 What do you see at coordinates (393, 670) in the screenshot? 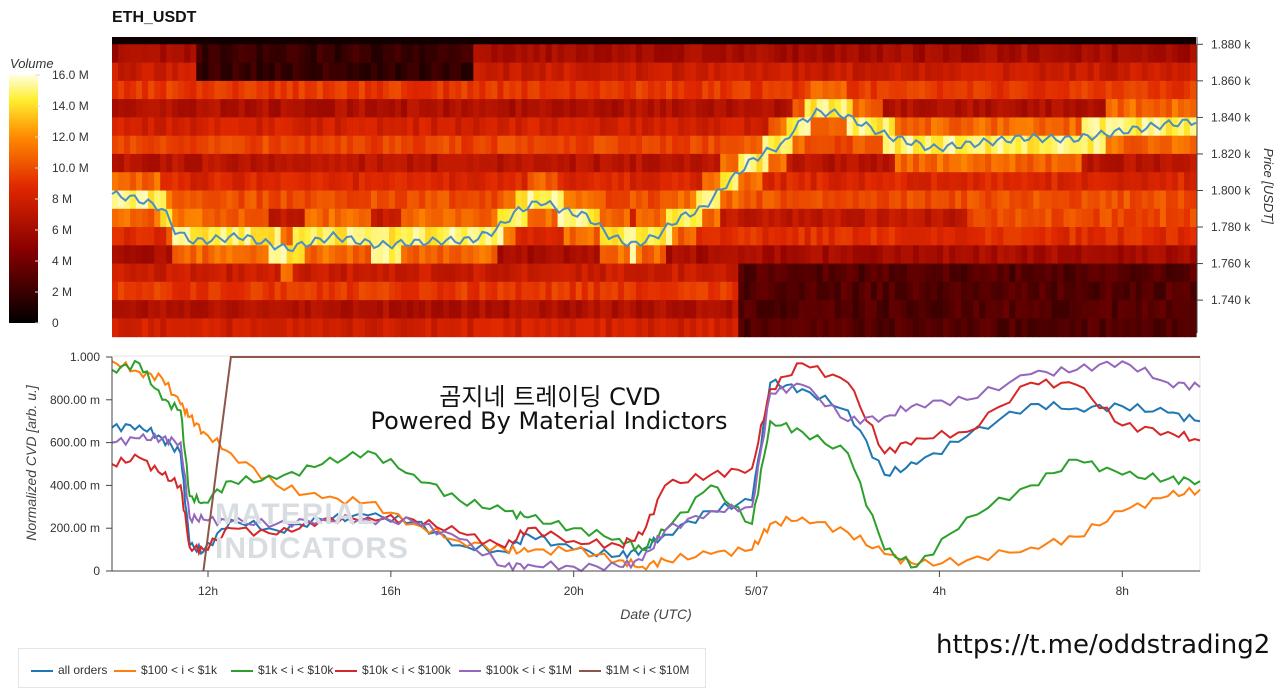
I see `legend-item: $10k < i < $100k` at bounding box center [393, 670].